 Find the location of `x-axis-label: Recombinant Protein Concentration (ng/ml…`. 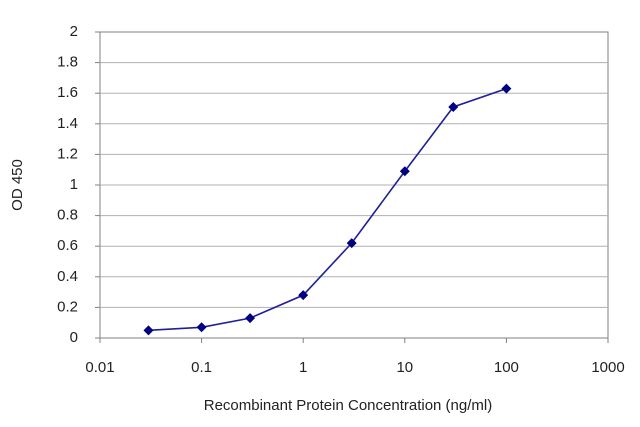

x-axis-label: Recombinant Protein Concentration (ng/ml… is located at coordinates (348, 405).